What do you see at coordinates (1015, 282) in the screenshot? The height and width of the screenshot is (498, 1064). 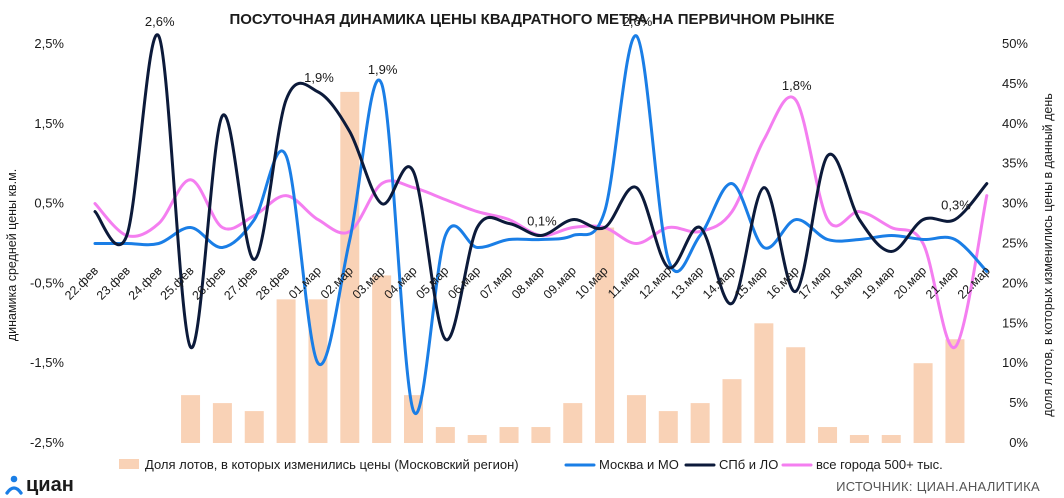 I see `y-right-tick-label: 20%` at bounding box center [1015, 282].